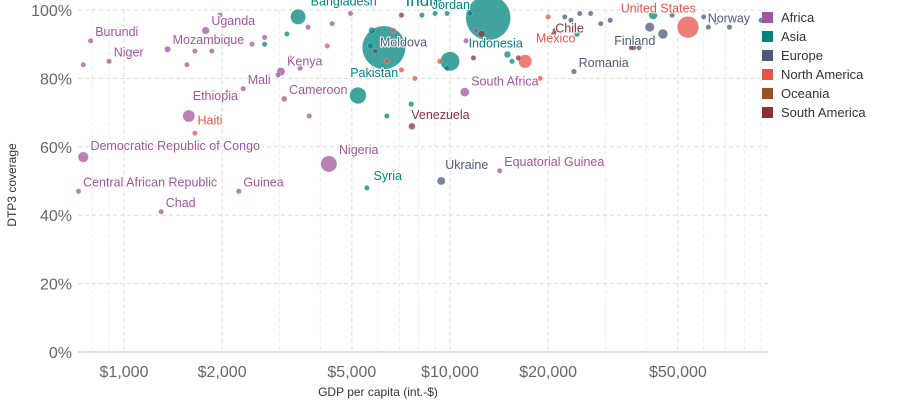 The height and width of the screenshot is (401, 898). I want to click on data-point-central-african-republic, so click(78, 191).